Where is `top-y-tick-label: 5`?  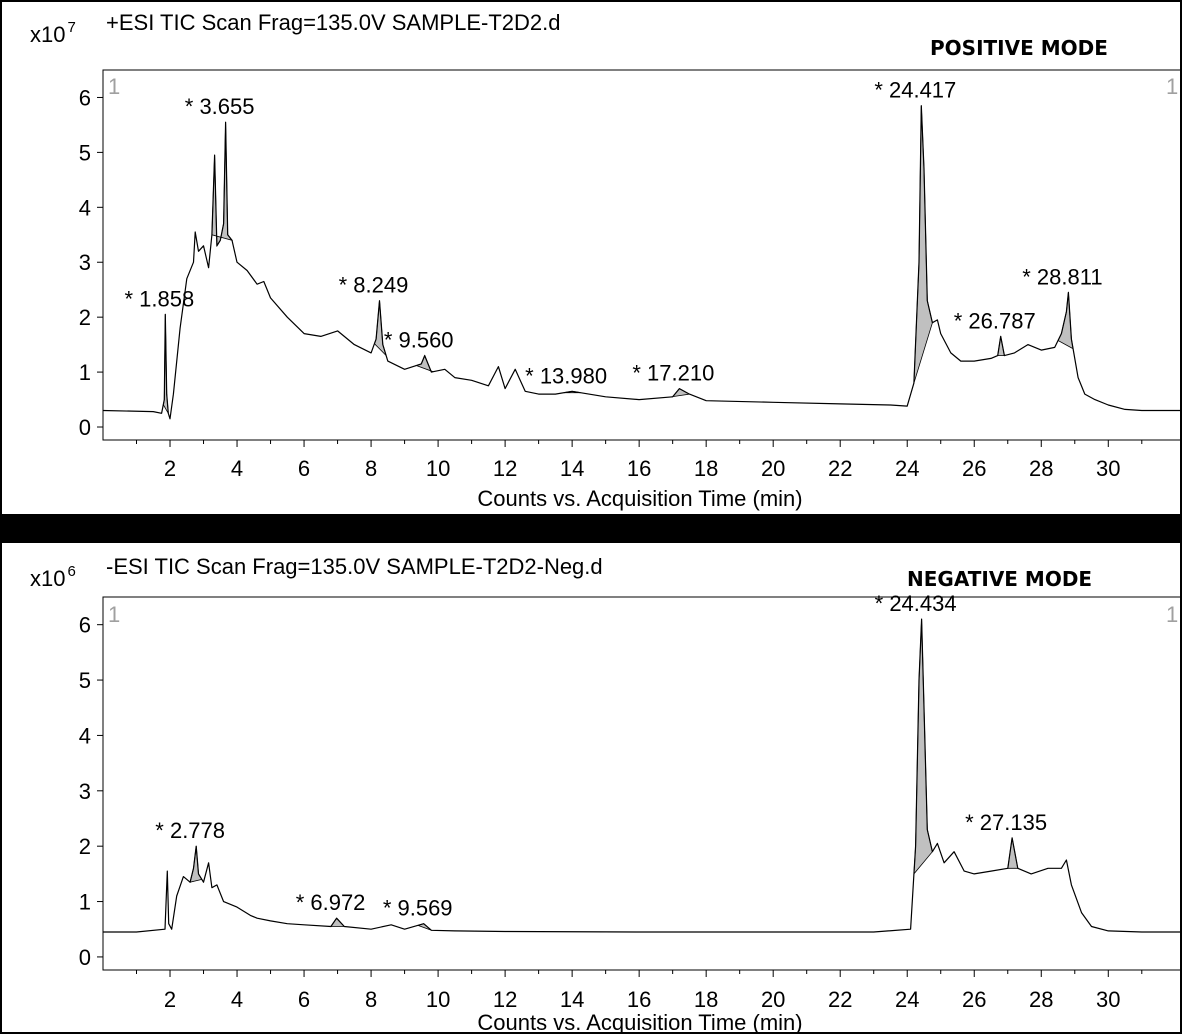
top-y-tick-label: 5 is located at coordinates (85, 152).